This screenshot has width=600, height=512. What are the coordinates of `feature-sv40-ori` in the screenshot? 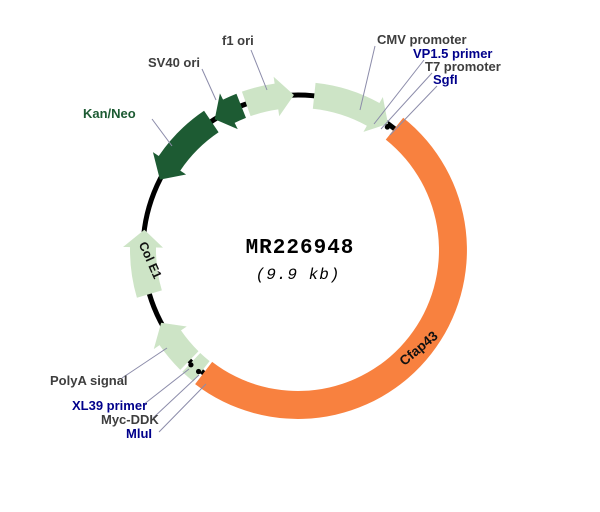 It's located at (230, 111).